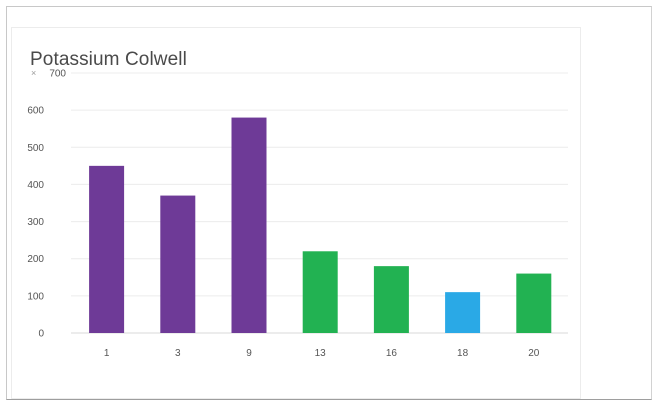  I want to click on x-tick-label: 20, so click(534, 353).